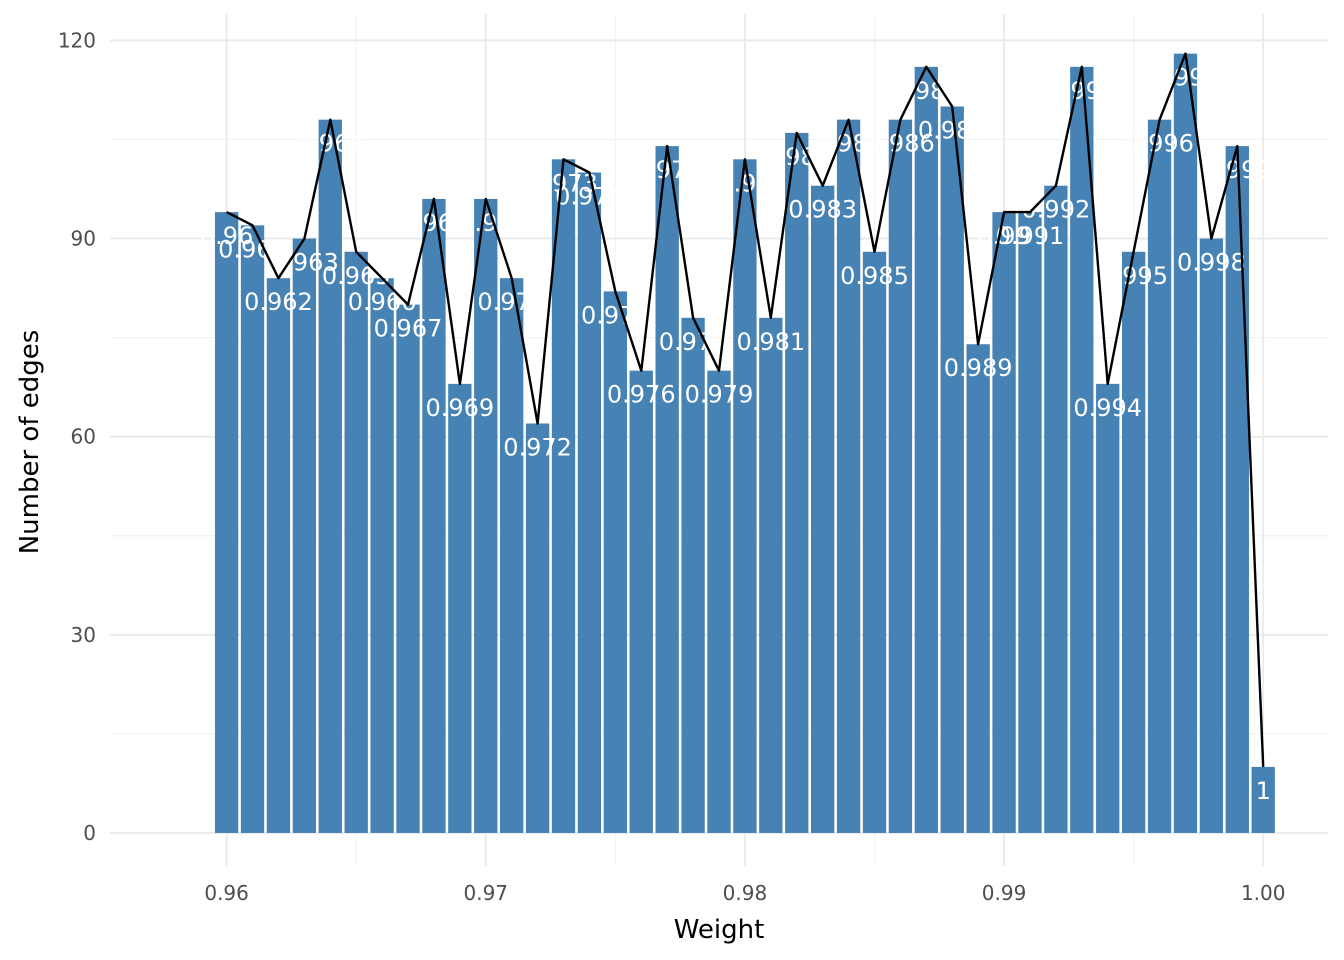 This screenshot has width=1344, height=960. What do you see at coordinates (485, 223) in the screenshot?
I see `bar-value-label: 0.97` at bounding box center [485, 223].